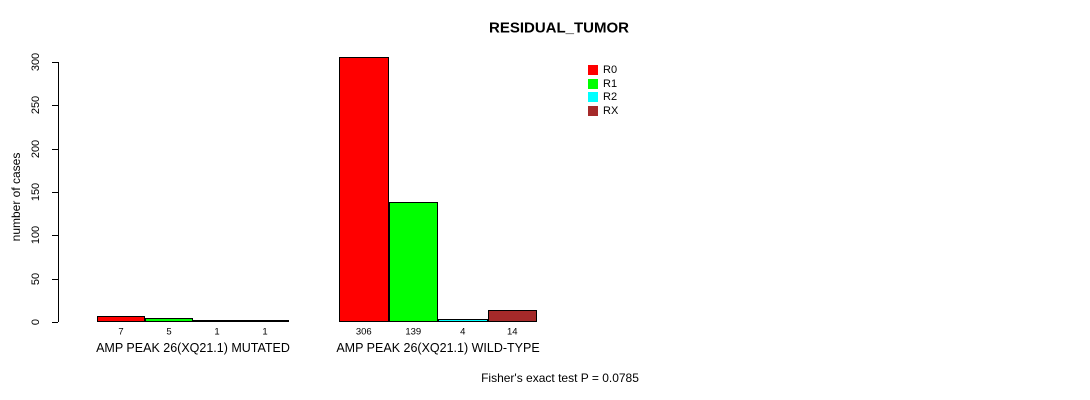  Describe the element at coordinates (512, 332) in the screenshot. I see `bar-value-label: 14` at that location.